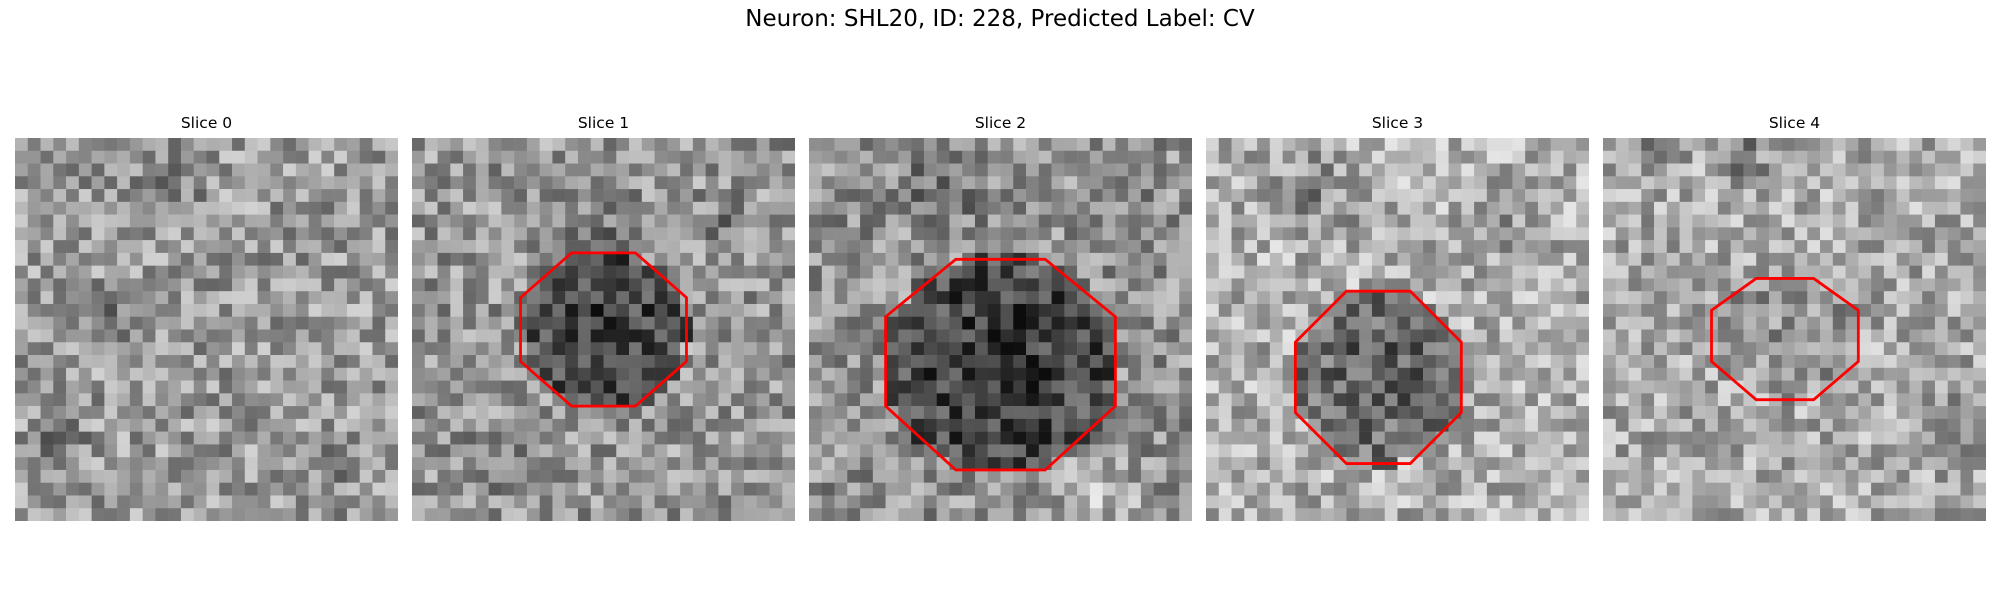  Describe the element at coordinates (206, 123) in the screenshot. I see `slice-title-0: Slice 0` at that location.